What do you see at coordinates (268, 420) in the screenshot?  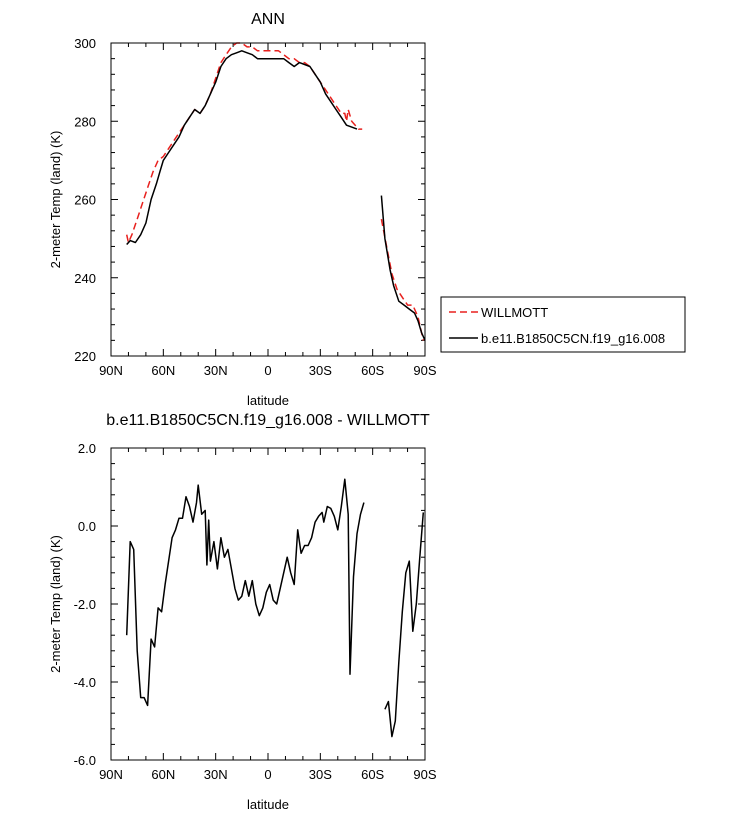 I see `chart-title: b.e11.B1850C5CN.f19_g16.008 - WILLMOTT` at bounding box center [268, 420].